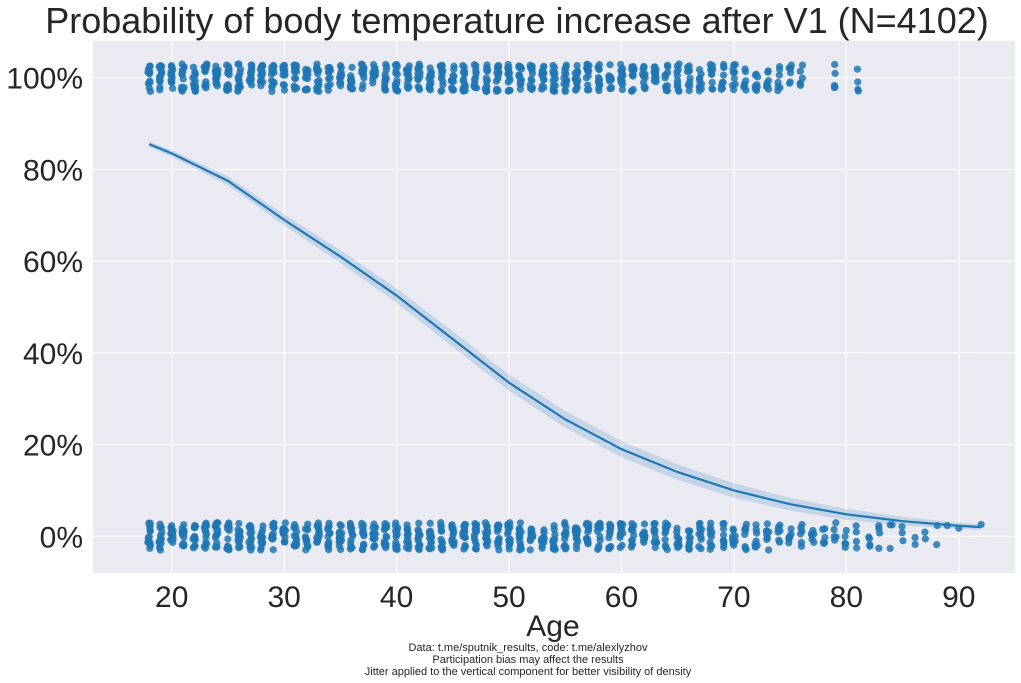  What do you see at coordinates (552, 626) in the screenshot?
I see `x-axis-label: Age` at bounding box center [552, 626].